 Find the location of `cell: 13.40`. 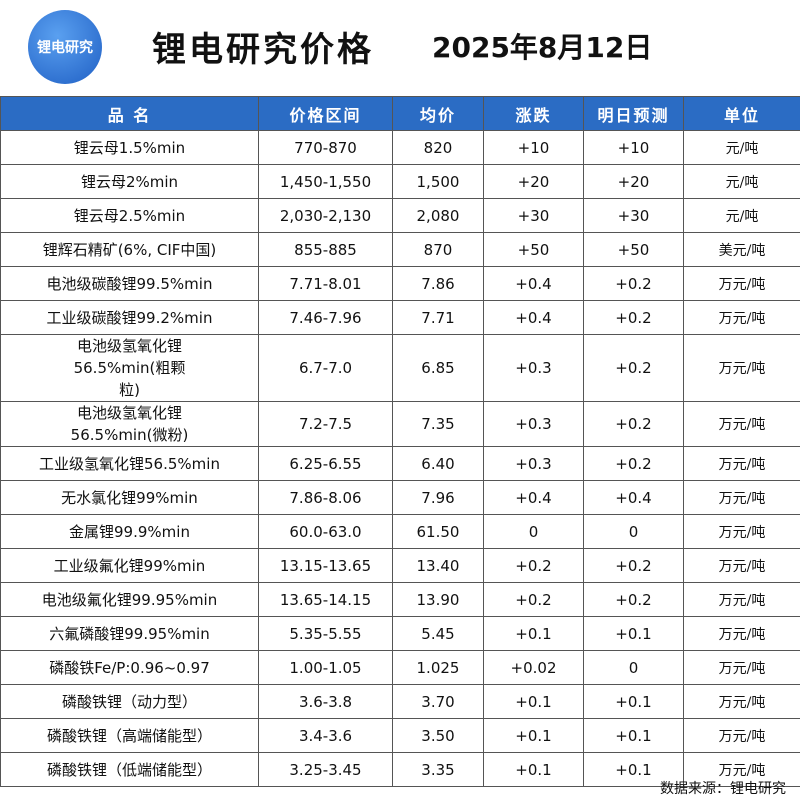

cell: 13.40 is located at coordinates (438, 565).